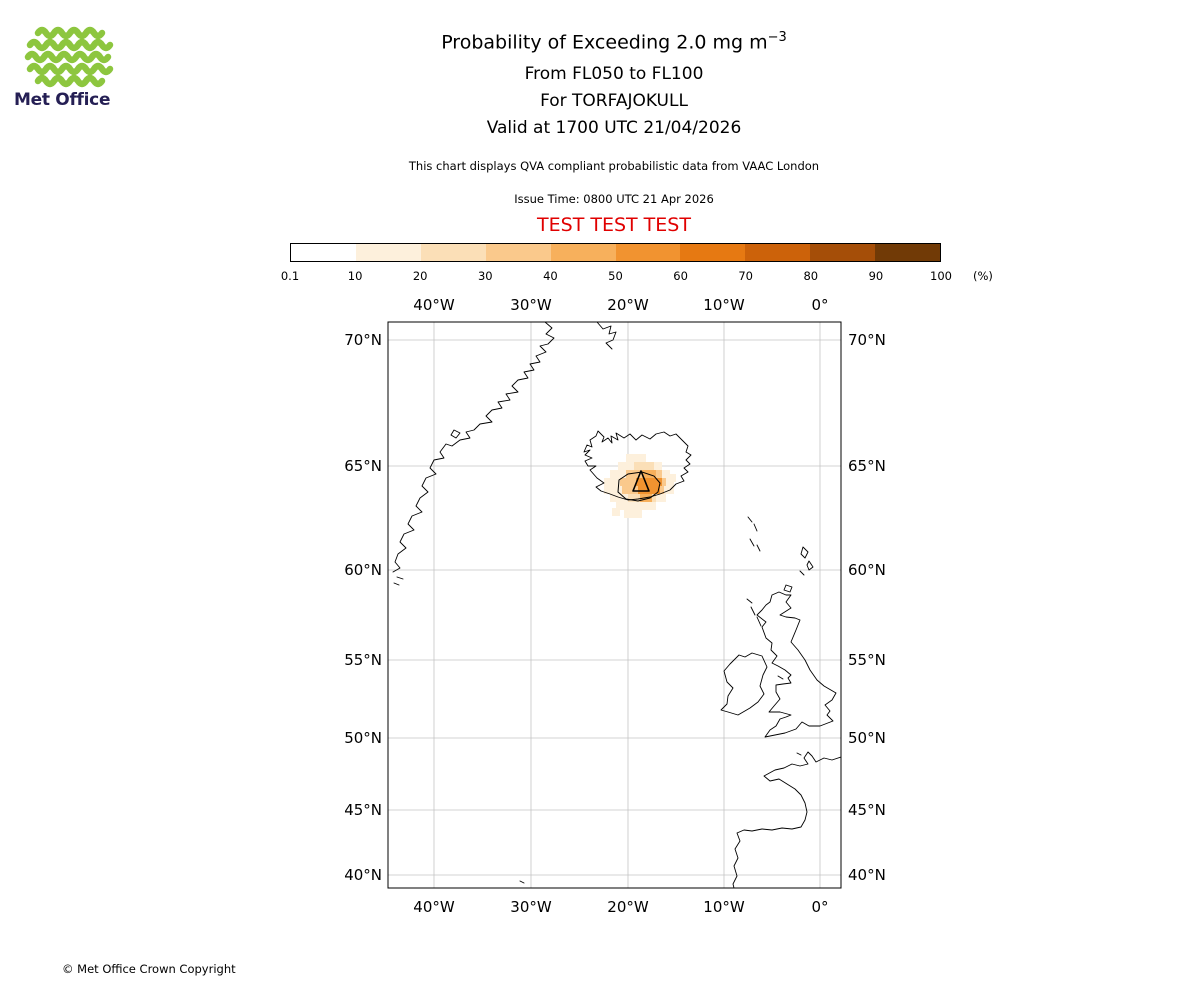 The image size is (1200, 1000). Describe the element at coordinates (615, 276) in the screenshot. I see `colorbar-tick-label: 50` at that location.